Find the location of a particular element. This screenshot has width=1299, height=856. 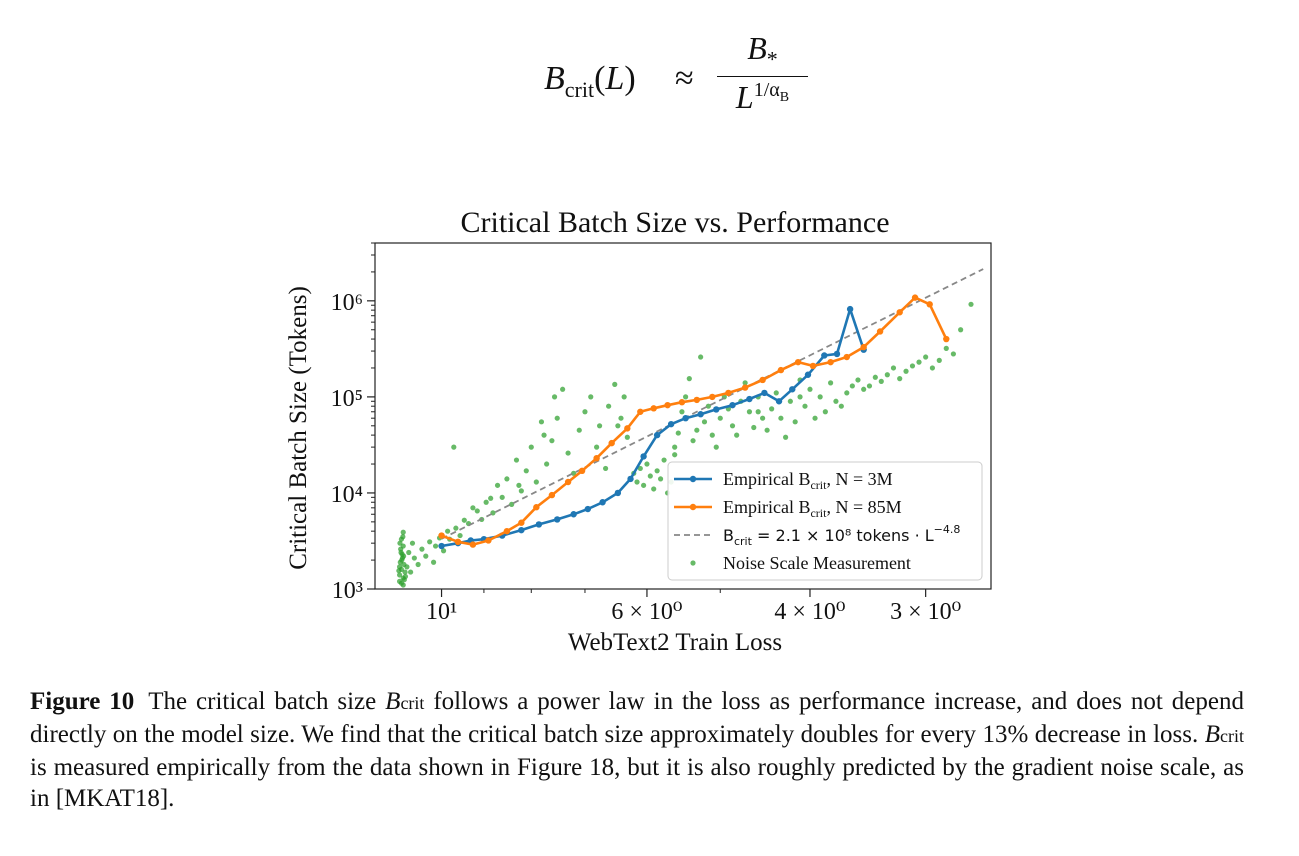

x-tick-label: 3 × 10⁰ is located at coordinates (925, 612).